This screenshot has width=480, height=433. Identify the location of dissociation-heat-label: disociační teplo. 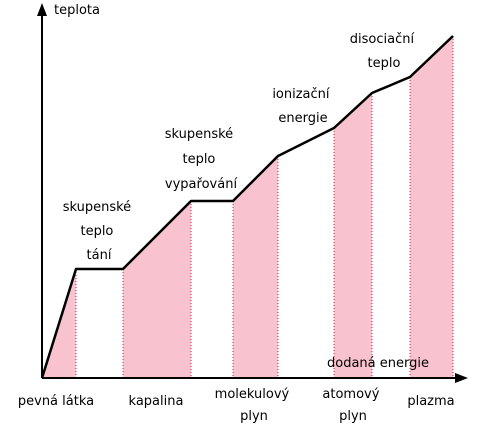
(384, 51).